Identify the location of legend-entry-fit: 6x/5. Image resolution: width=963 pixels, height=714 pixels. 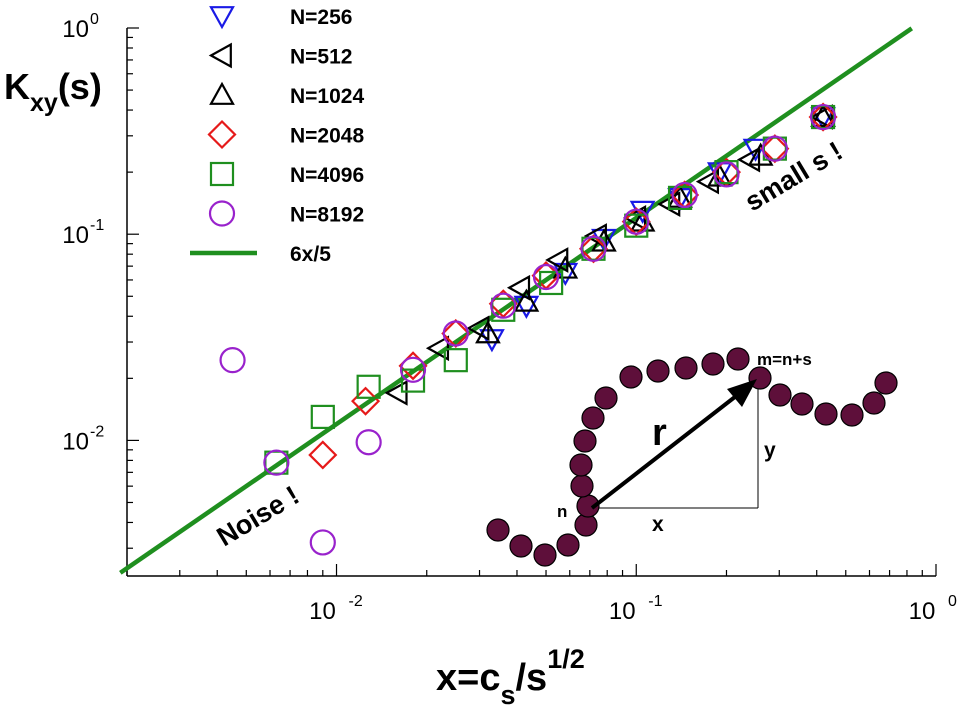
(260, 254).